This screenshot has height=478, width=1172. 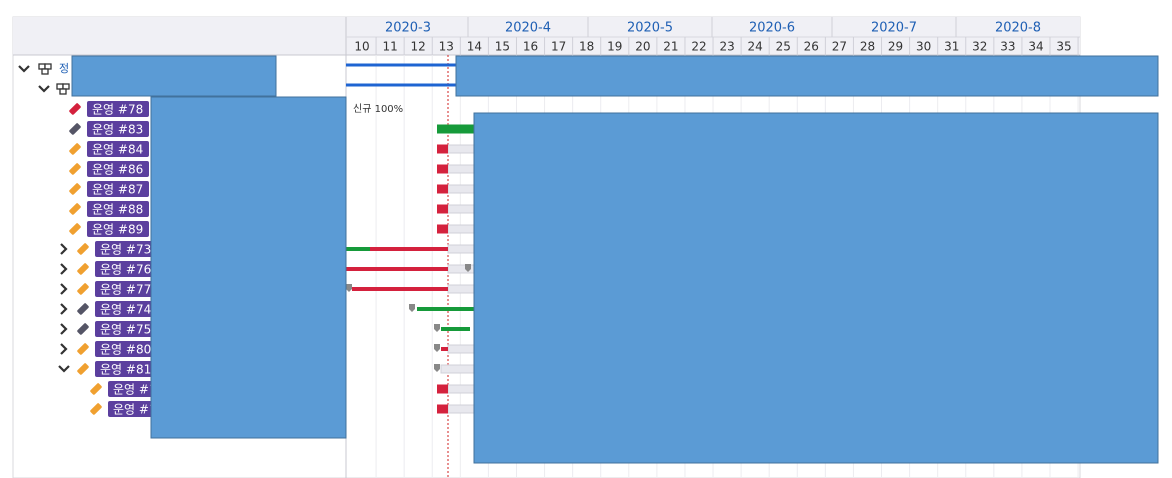 I want to click on week-label: 35, so click(x=1063, y=47).